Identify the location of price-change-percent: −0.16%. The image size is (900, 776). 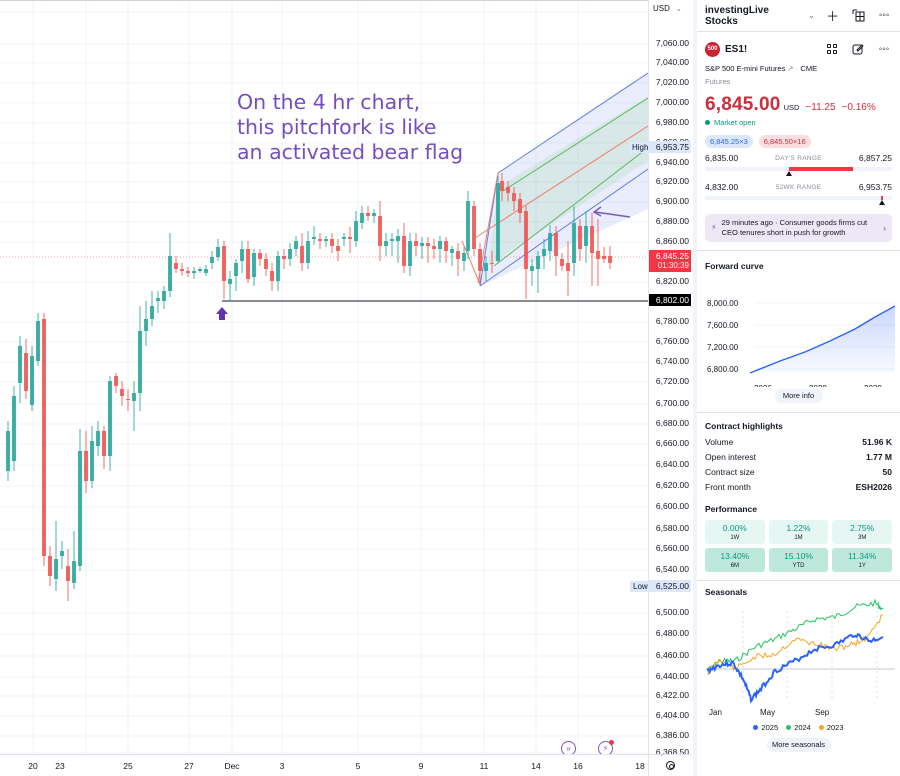
(858, 107).